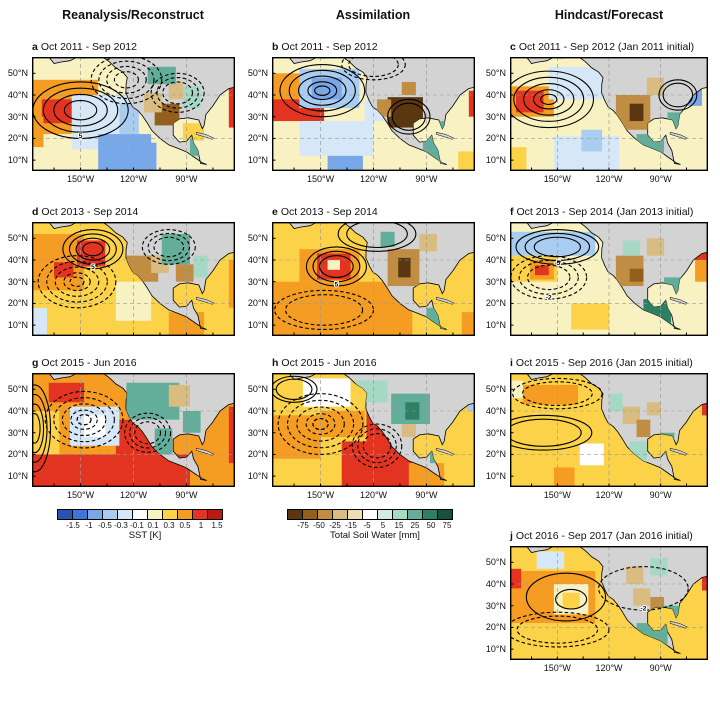  I want to click on panel-letter: h, so click(275, 363).